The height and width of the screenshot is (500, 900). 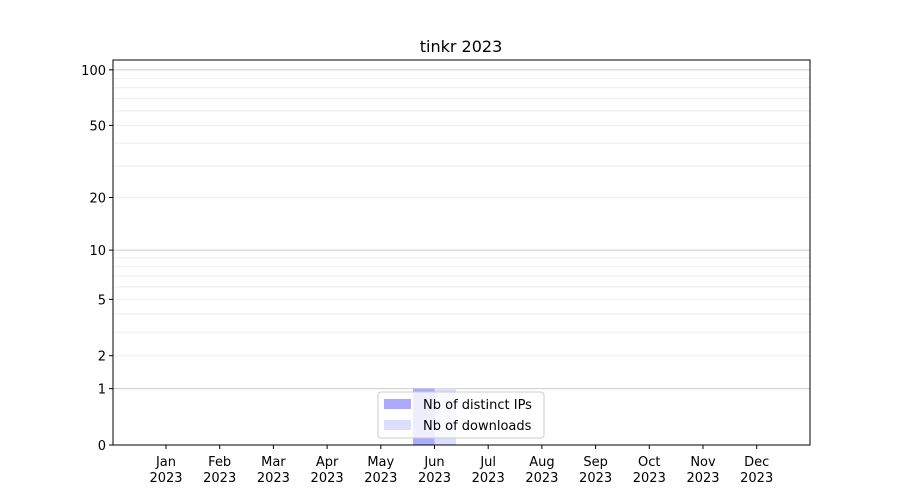 What do you see at coordinates (477, 426) in the screenshot?
I see `legend-label: Nb of downloads` at bounding box center [477, 426].